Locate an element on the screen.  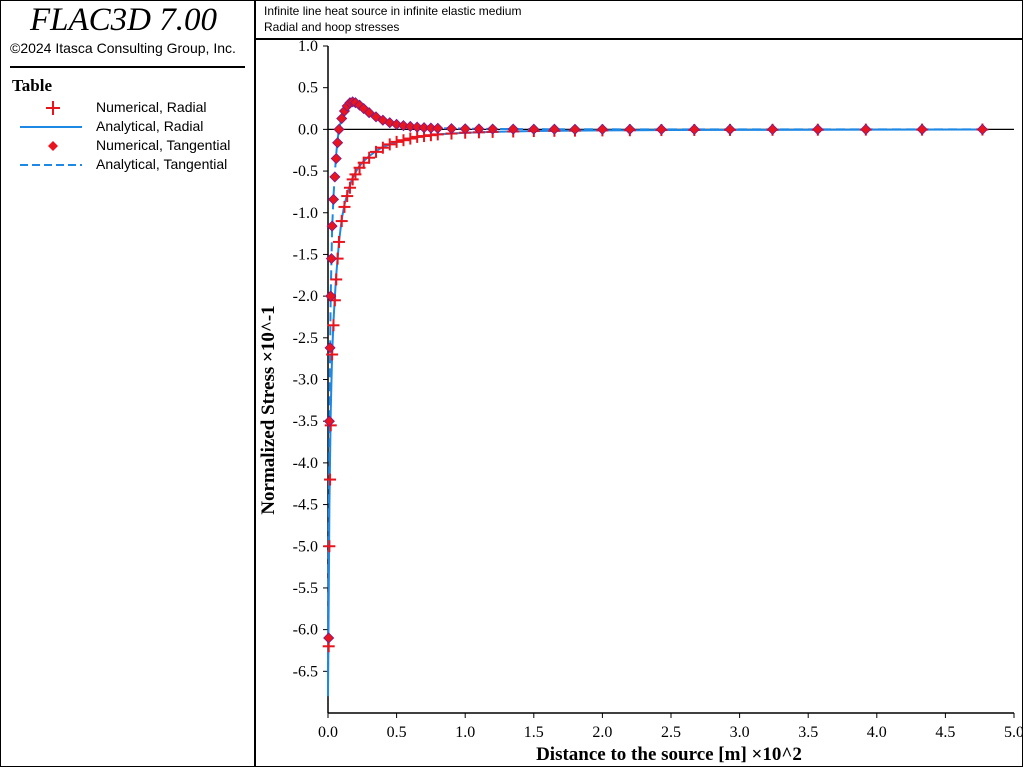
legend-item-analytical-radial: Analytical, Radial is located at coordinates (150, 126).